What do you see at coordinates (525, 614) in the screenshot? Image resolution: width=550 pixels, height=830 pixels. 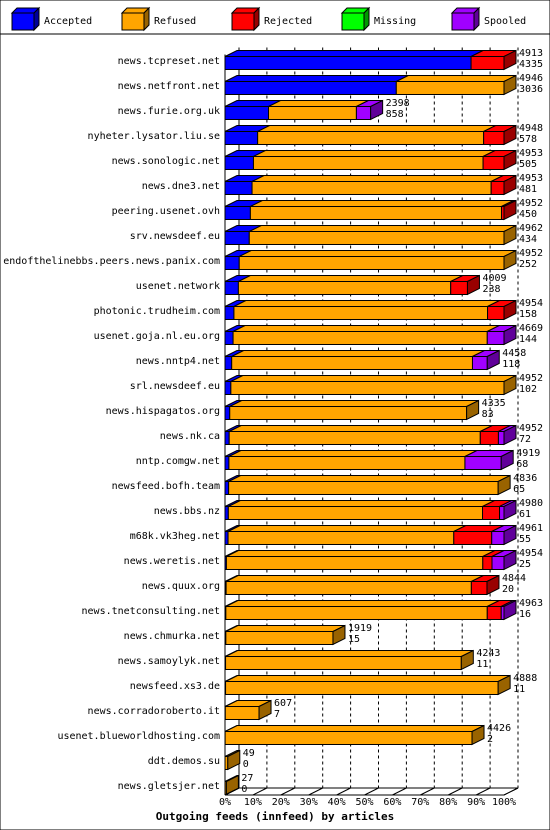 I see `row-accepted-label: 16` at bounding box center [525, 614].